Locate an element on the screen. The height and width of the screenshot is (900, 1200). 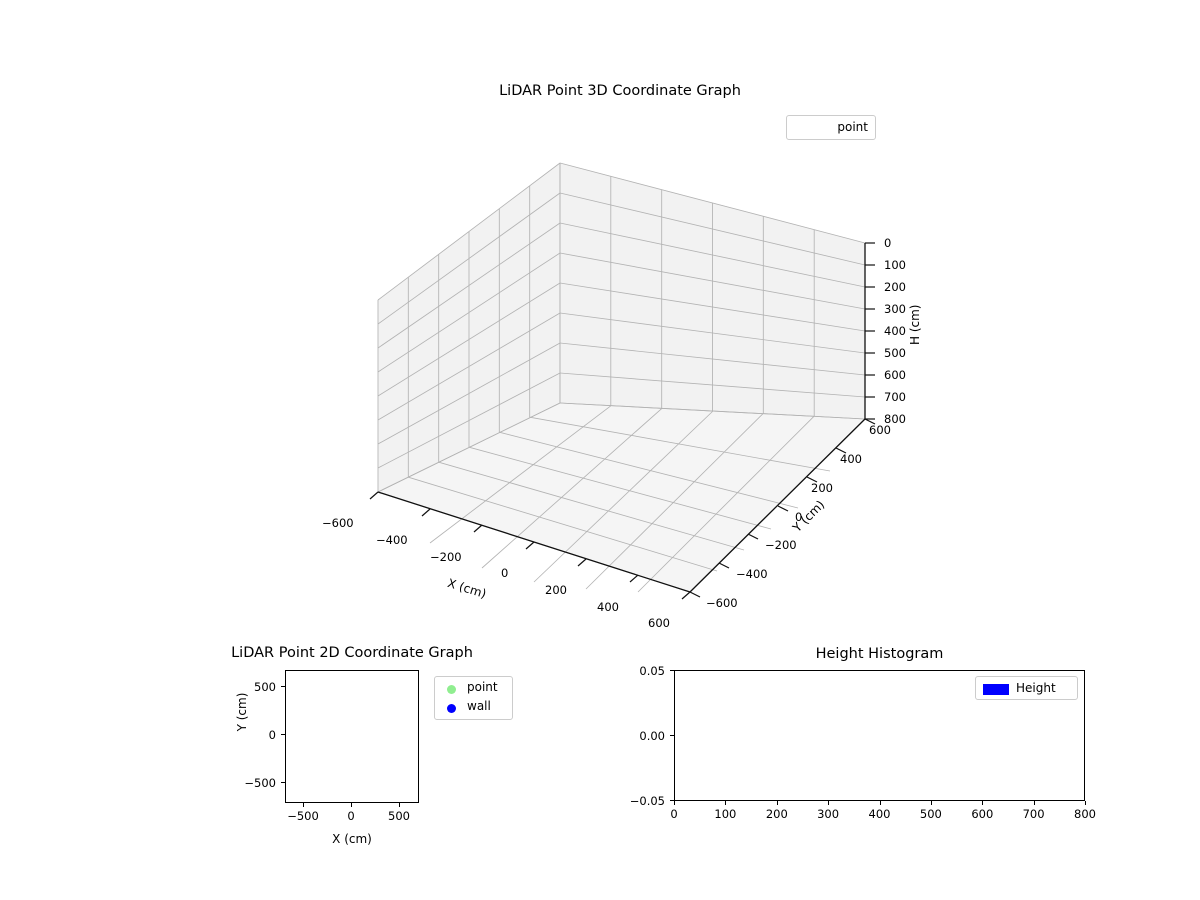
chart-hist-title: Height Histogram is located at coordinates (879, 654).